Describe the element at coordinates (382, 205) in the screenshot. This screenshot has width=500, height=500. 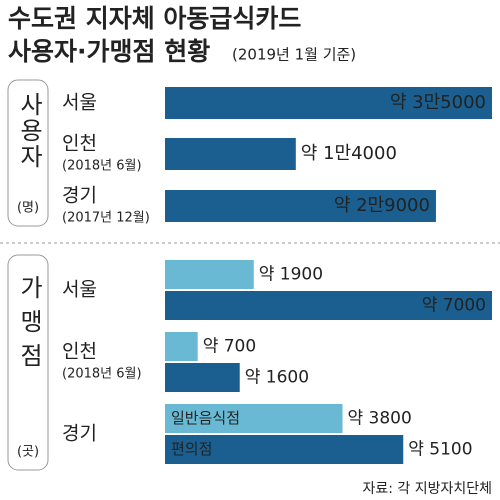
I see `value-label: 약 2만9000` at that location.